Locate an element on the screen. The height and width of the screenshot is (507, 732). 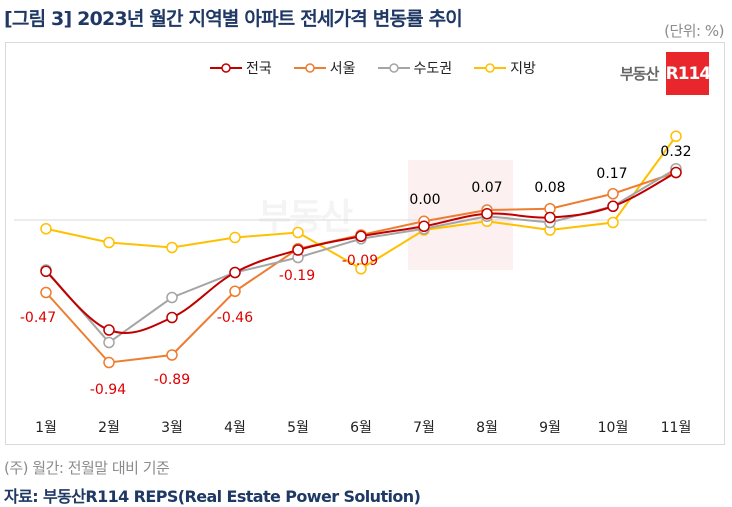
x-tick-label: 11월 is located at coordinates (676, 428).